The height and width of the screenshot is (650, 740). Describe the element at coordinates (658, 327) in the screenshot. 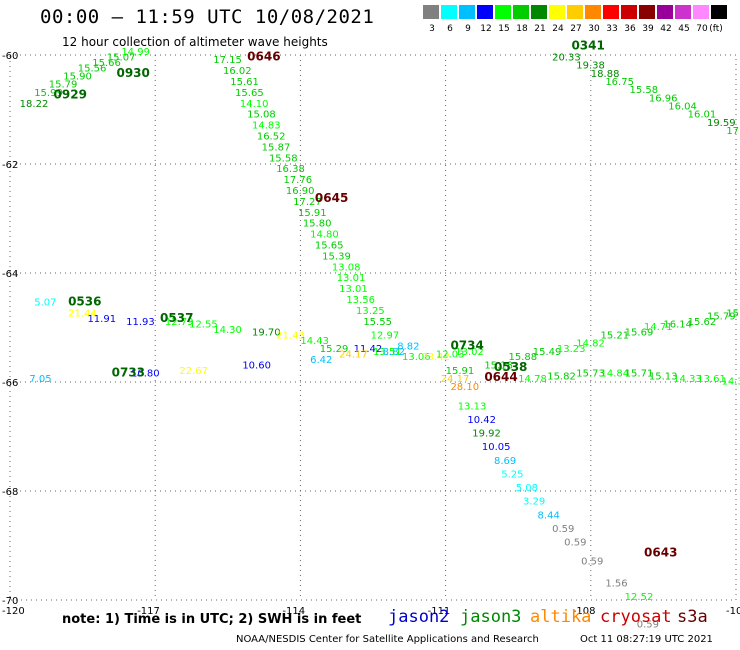

I see `wave-height-label: 14.71` at that location.